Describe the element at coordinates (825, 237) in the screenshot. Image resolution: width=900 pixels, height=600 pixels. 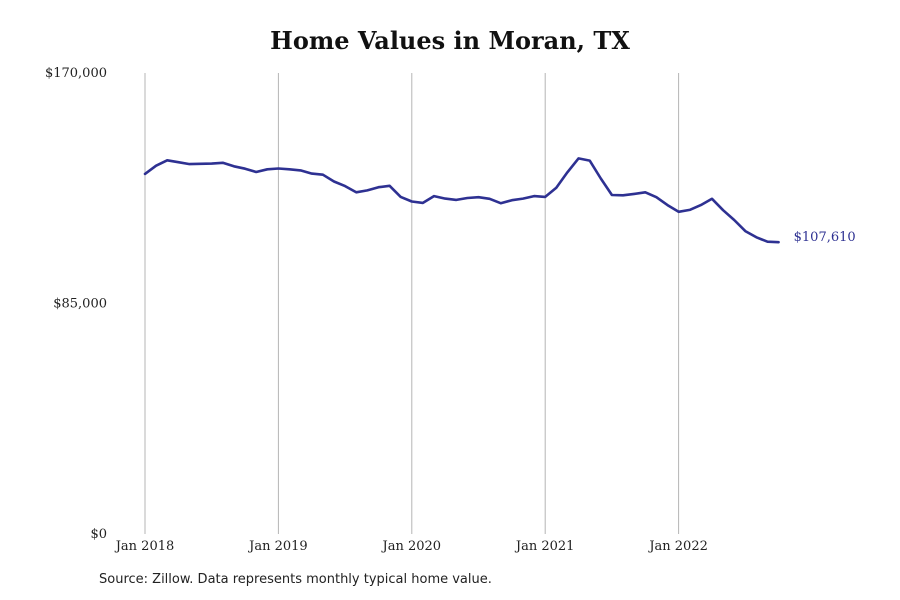
I see `end-value-label: $107,610` at that location.